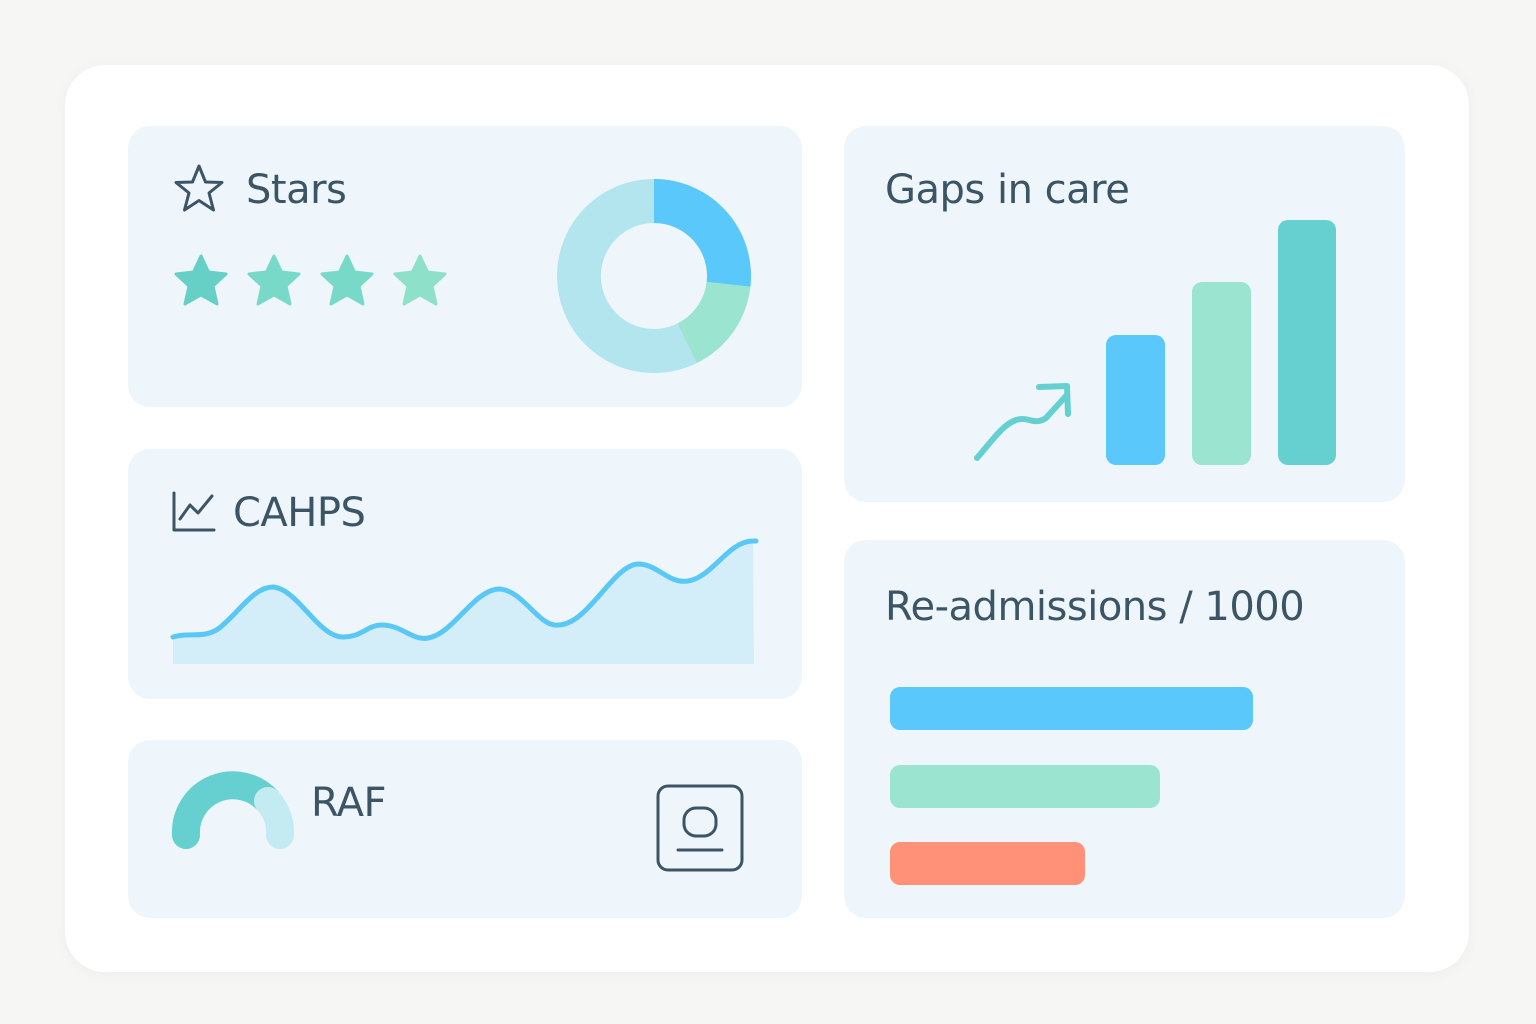 The image size is (1536, 1024). What do you see at coordinates (703, 233) in the screenshot?
I see `donut-segment-blue` at bounding box center [703, 233].